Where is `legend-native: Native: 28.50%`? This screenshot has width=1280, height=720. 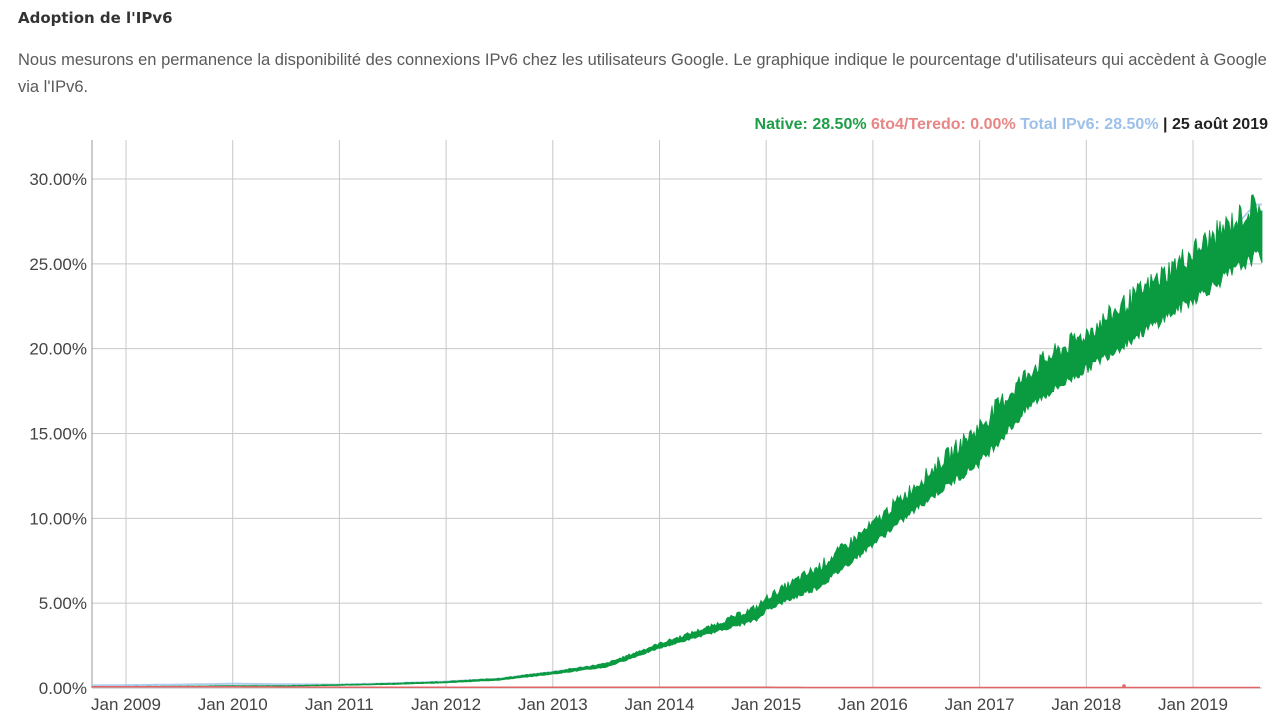
legend-native: Native: 28.50% is located at coordinates (810, 124).